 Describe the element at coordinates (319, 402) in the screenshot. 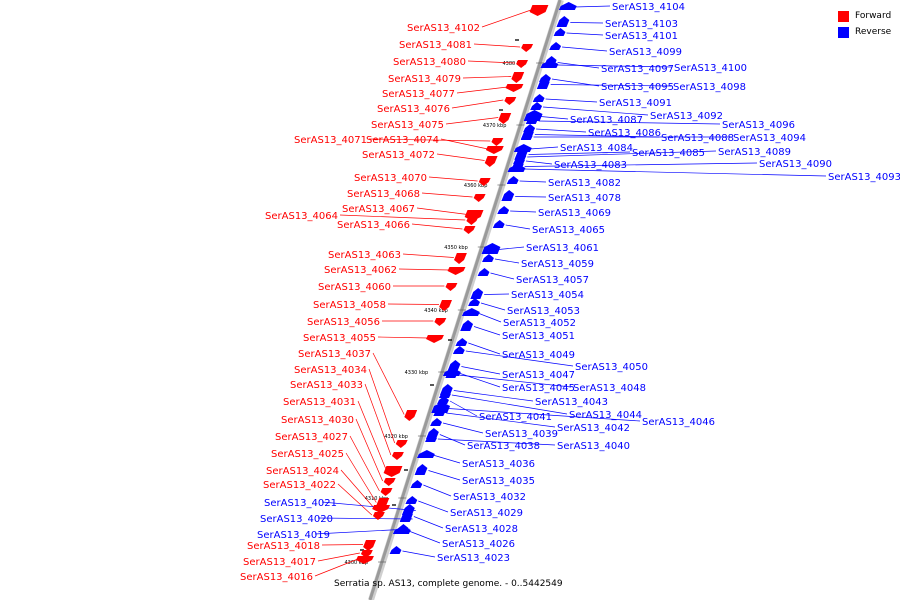

I see `forward-gene-label: SerAS13_4031` at that location.